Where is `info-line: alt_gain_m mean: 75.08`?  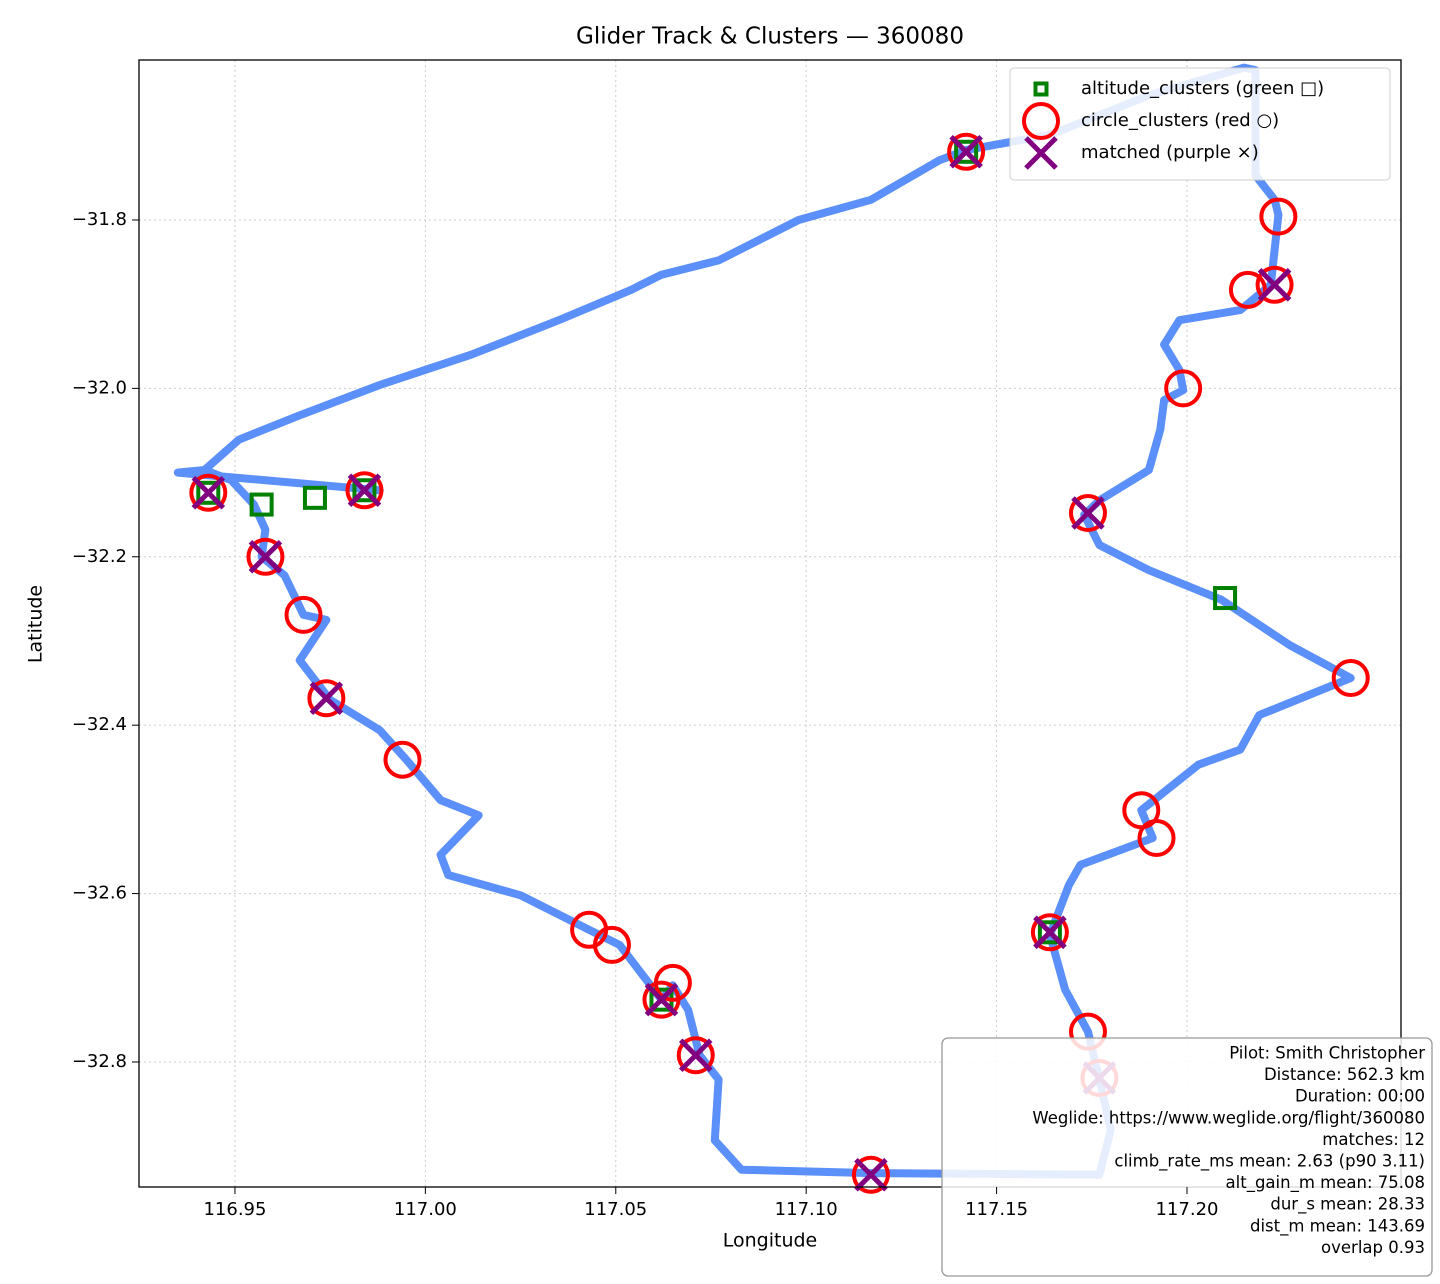 info-line: alt_gain_m mean: 75.08 is located at coordinates (1325, 1183).